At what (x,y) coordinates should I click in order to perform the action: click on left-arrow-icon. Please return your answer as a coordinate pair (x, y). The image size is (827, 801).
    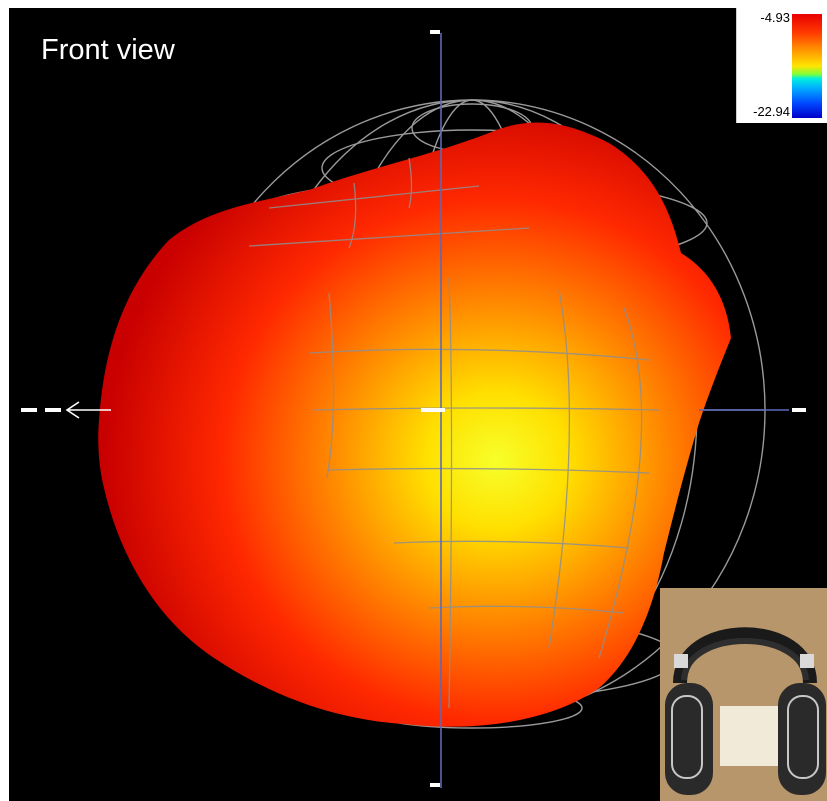
    Looking at the image, I should click on (88, 410).